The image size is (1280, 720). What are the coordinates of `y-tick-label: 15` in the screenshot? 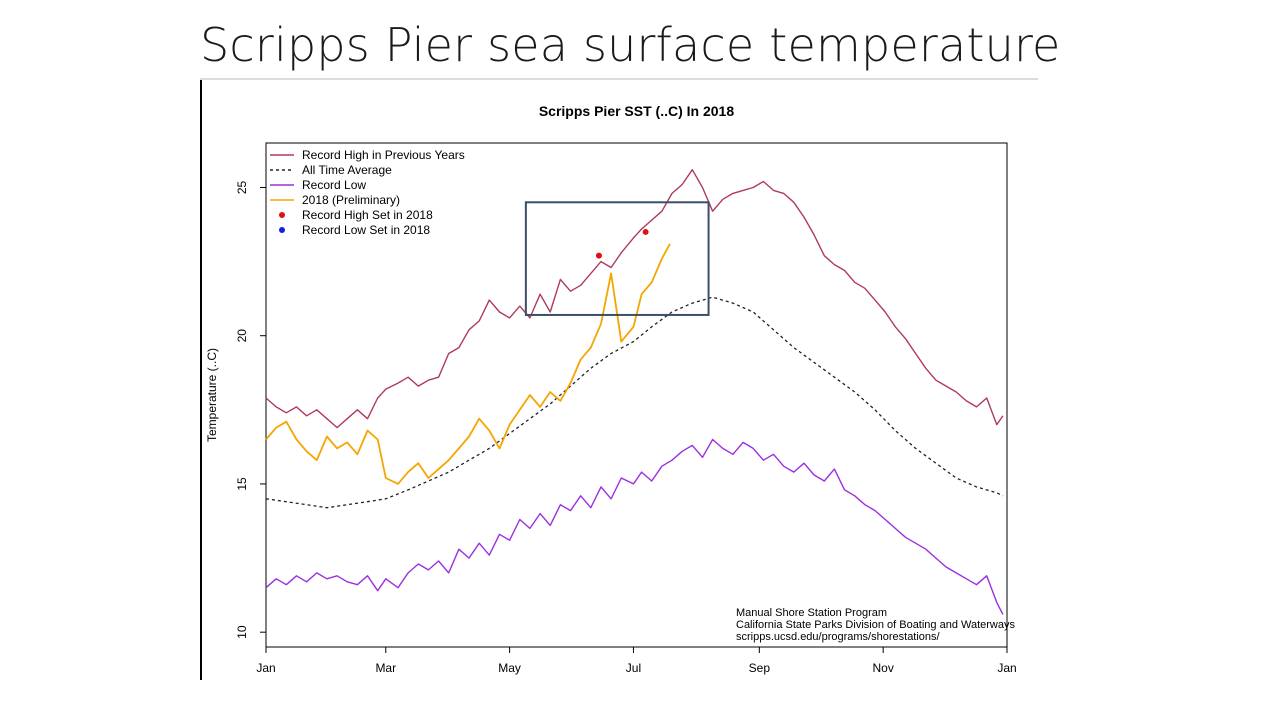 It's located at (242, 484).